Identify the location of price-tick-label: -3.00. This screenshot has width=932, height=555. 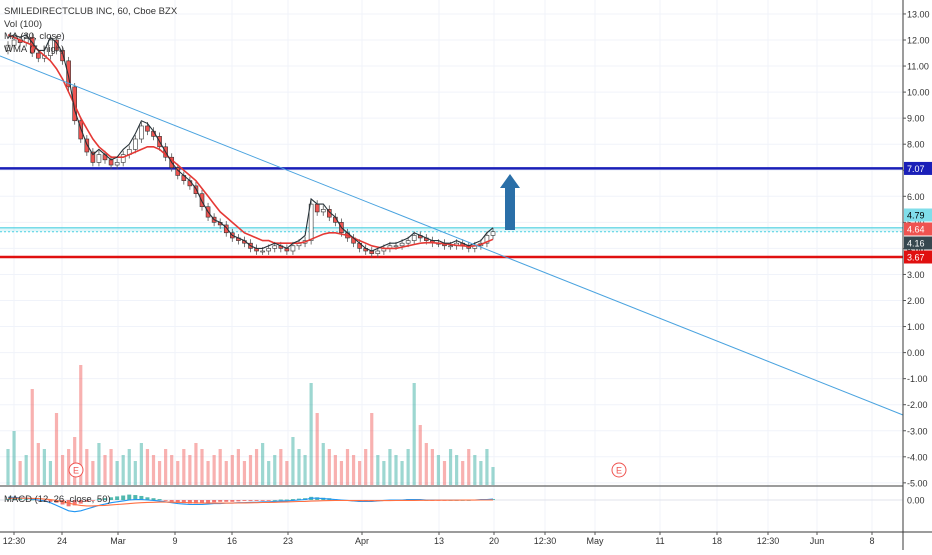
(917, 431).